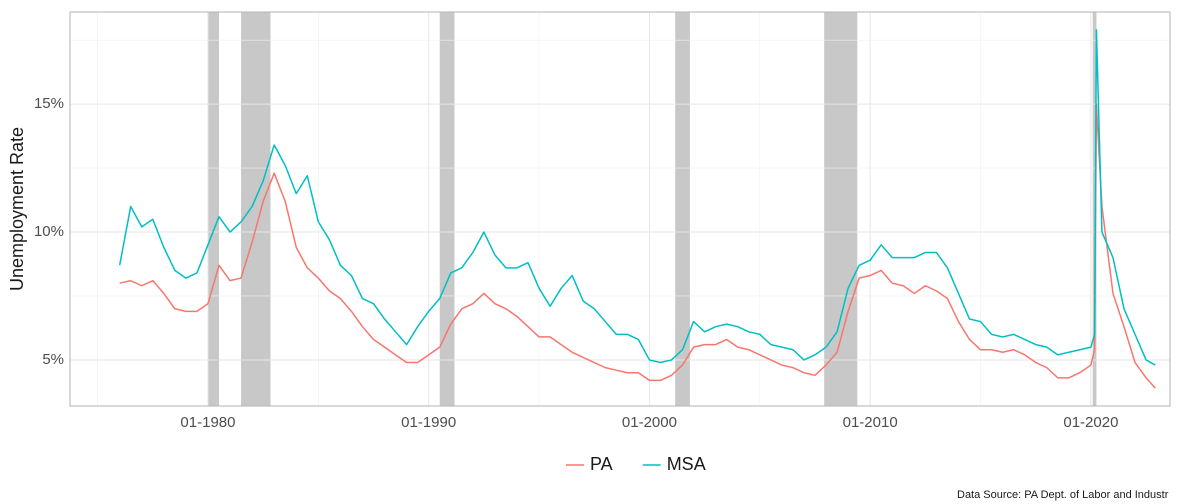  What do you see at coordinates (686, 464) in the screenshot?
I see `legend-label: MSA` at bounding box center [686, 464].